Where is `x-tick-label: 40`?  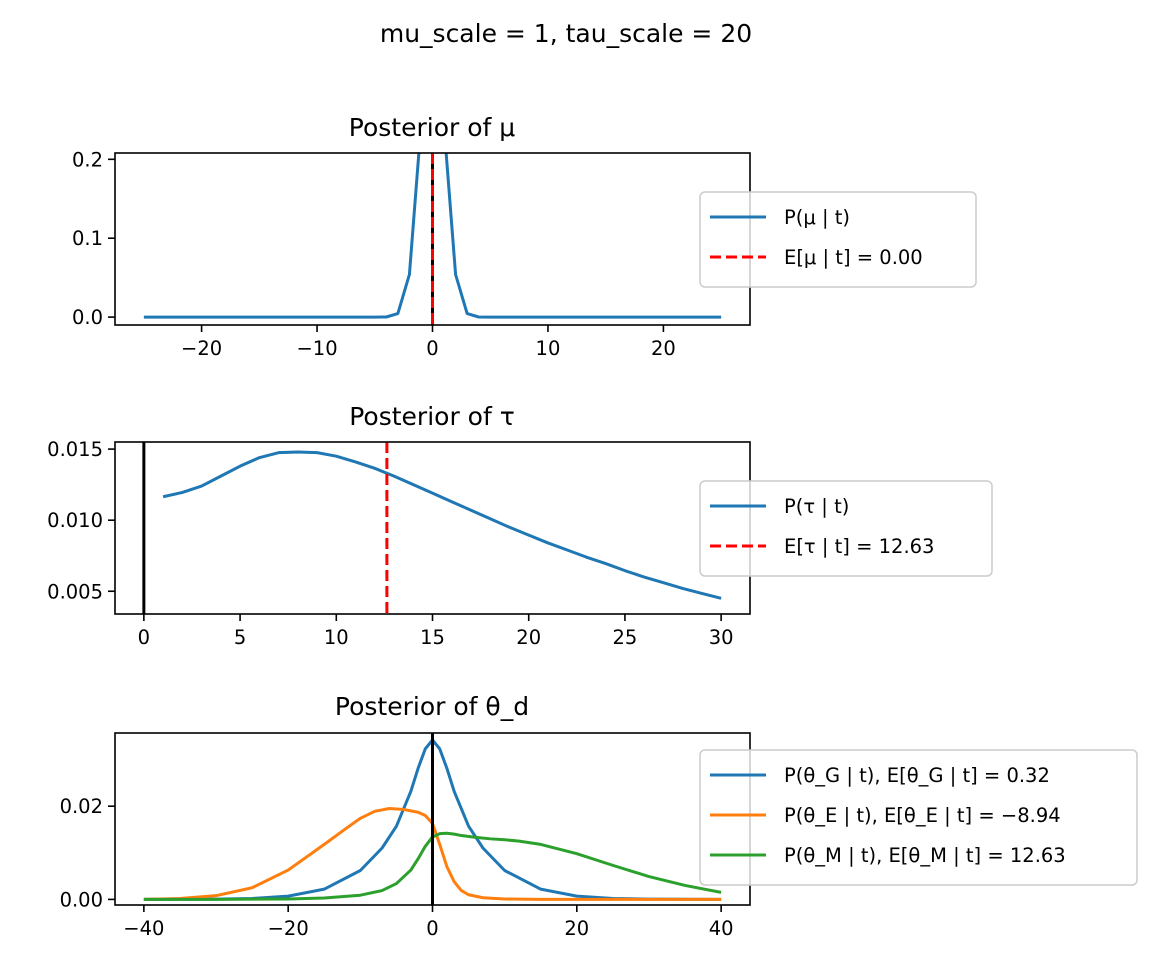 x-tick-label: 40 is located at coordinates (721, 928).